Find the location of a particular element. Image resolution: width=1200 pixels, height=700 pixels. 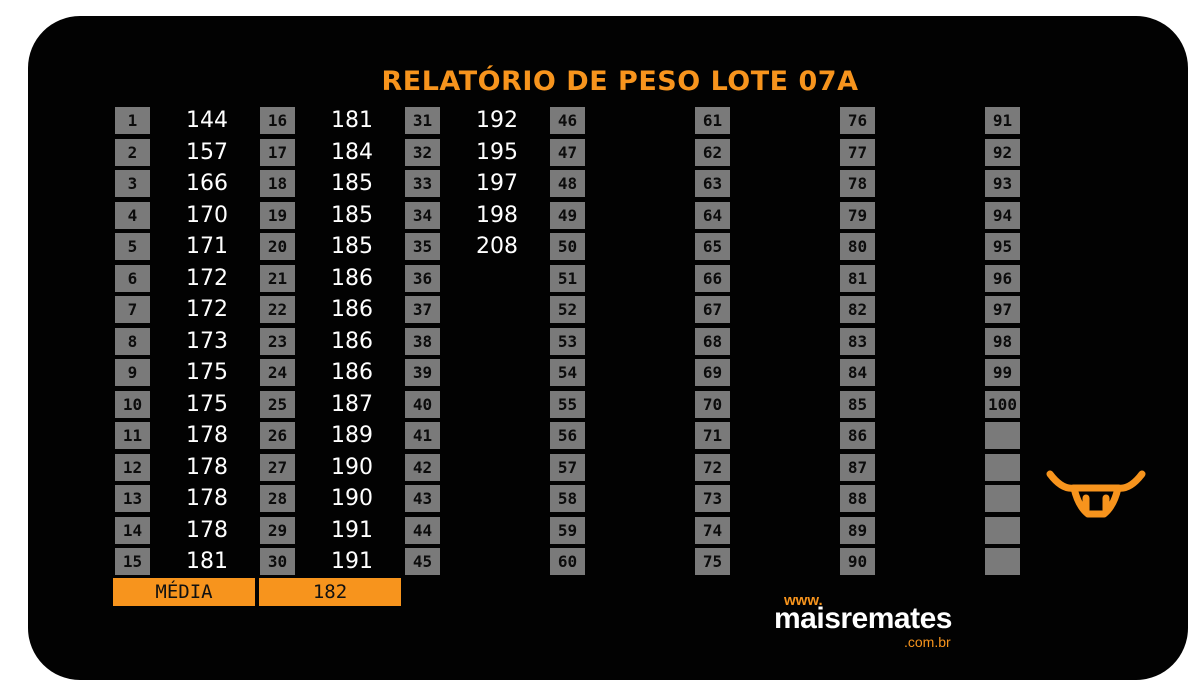

animal-number: 92 is located at coordinates (1002, 152).